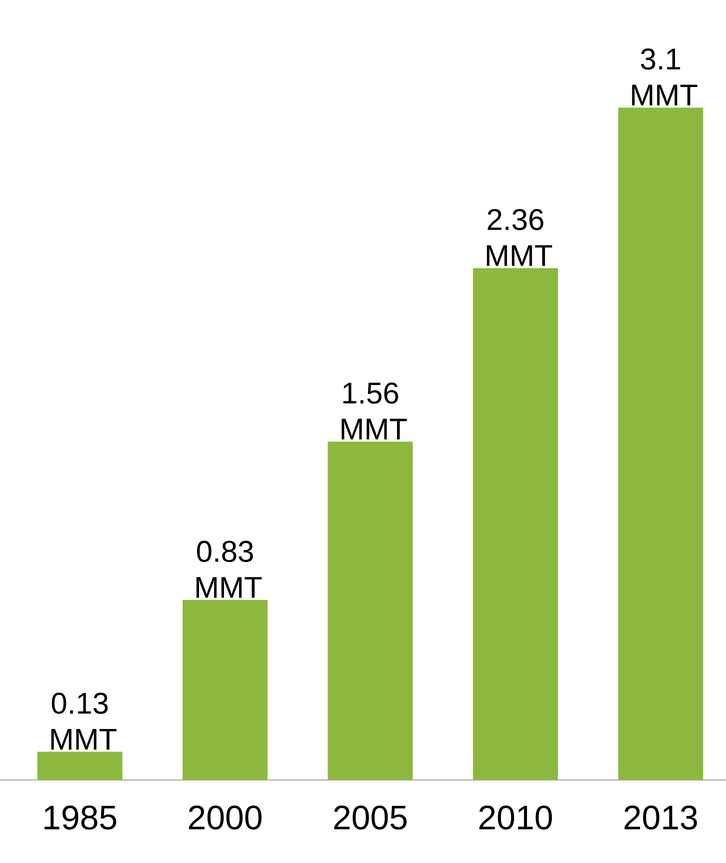  What do you see at coordinates (660, 818) in the screenshot?
I see `x-tick-label: 2013` at bounding box center [660, 818].